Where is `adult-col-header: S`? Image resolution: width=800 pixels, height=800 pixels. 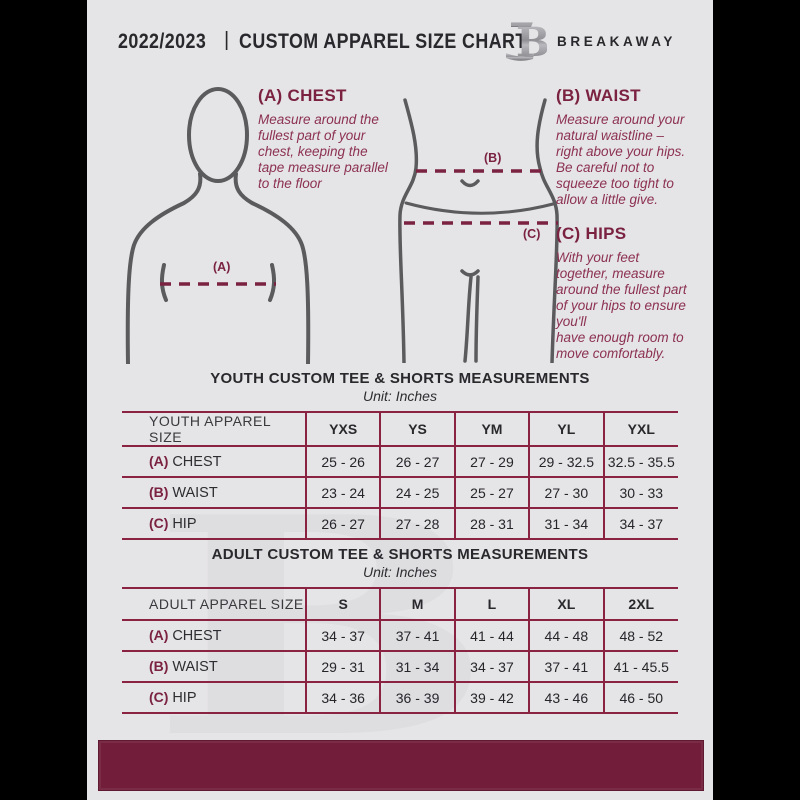 adult-col-header: S is located at coordinates (342, 604).